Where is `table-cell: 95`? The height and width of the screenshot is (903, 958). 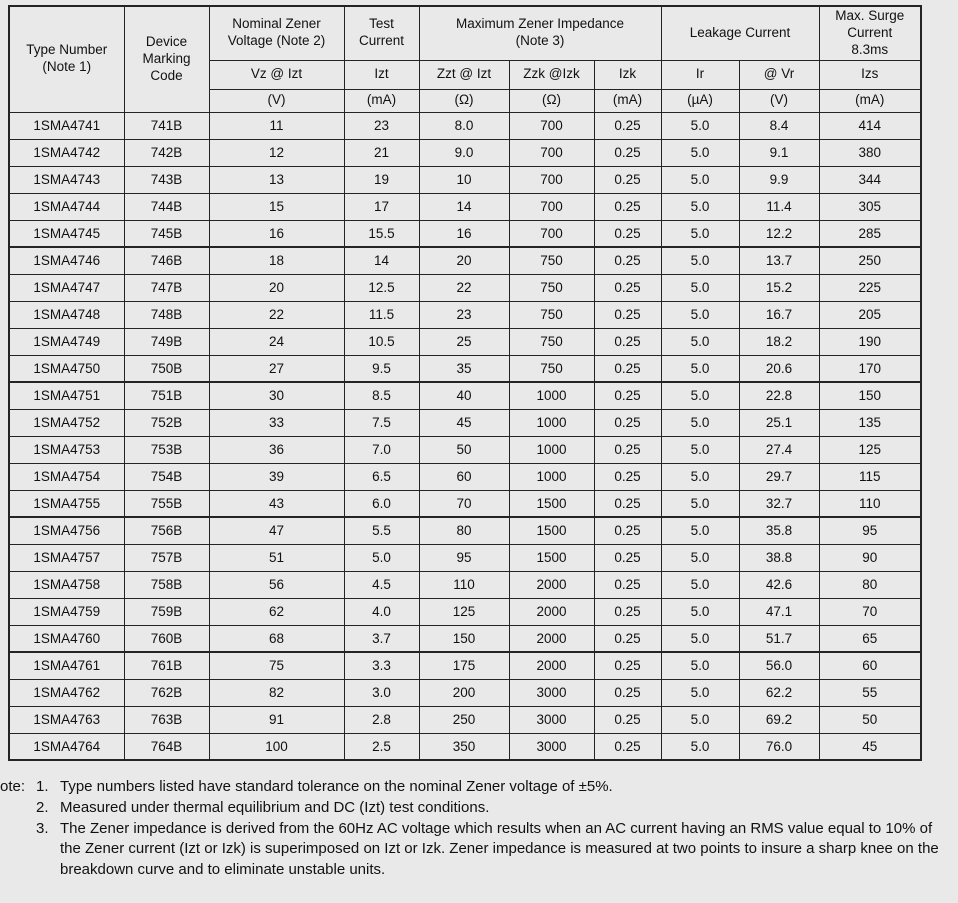
table-cell: 95 is located at coordinates (464, 557).